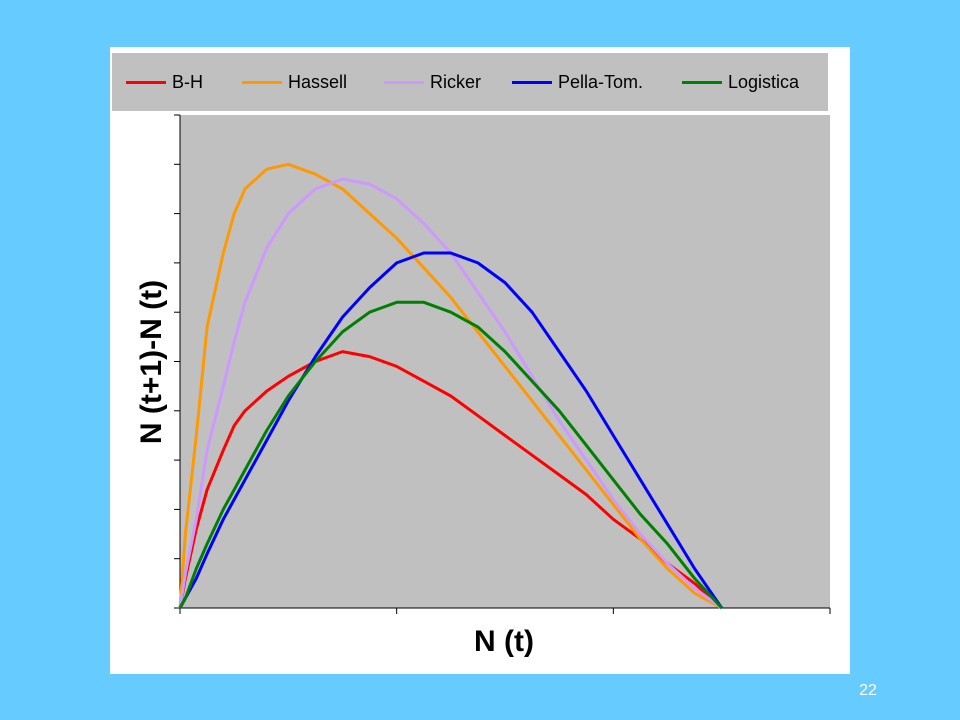  I want to click on legend-item: B-H, so click(164, 82).